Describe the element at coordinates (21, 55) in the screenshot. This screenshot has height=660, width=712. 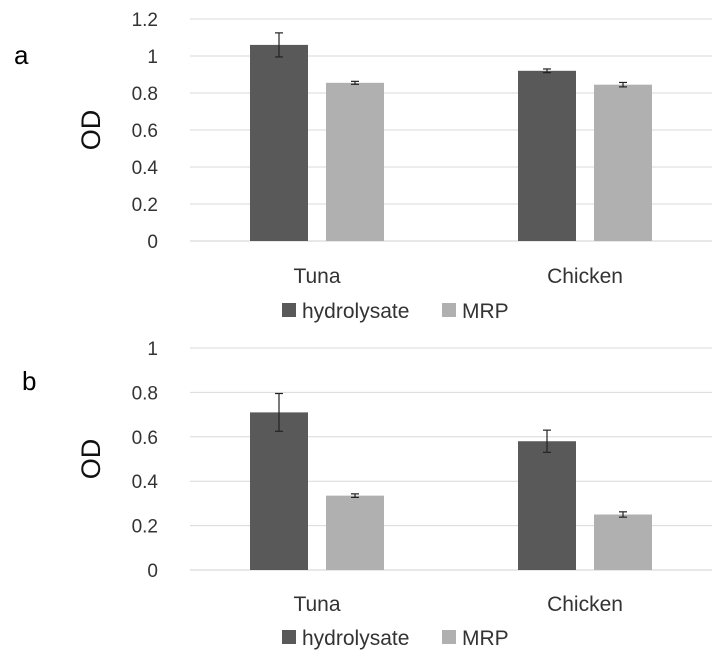
I see `panel-letter: a` at that location.